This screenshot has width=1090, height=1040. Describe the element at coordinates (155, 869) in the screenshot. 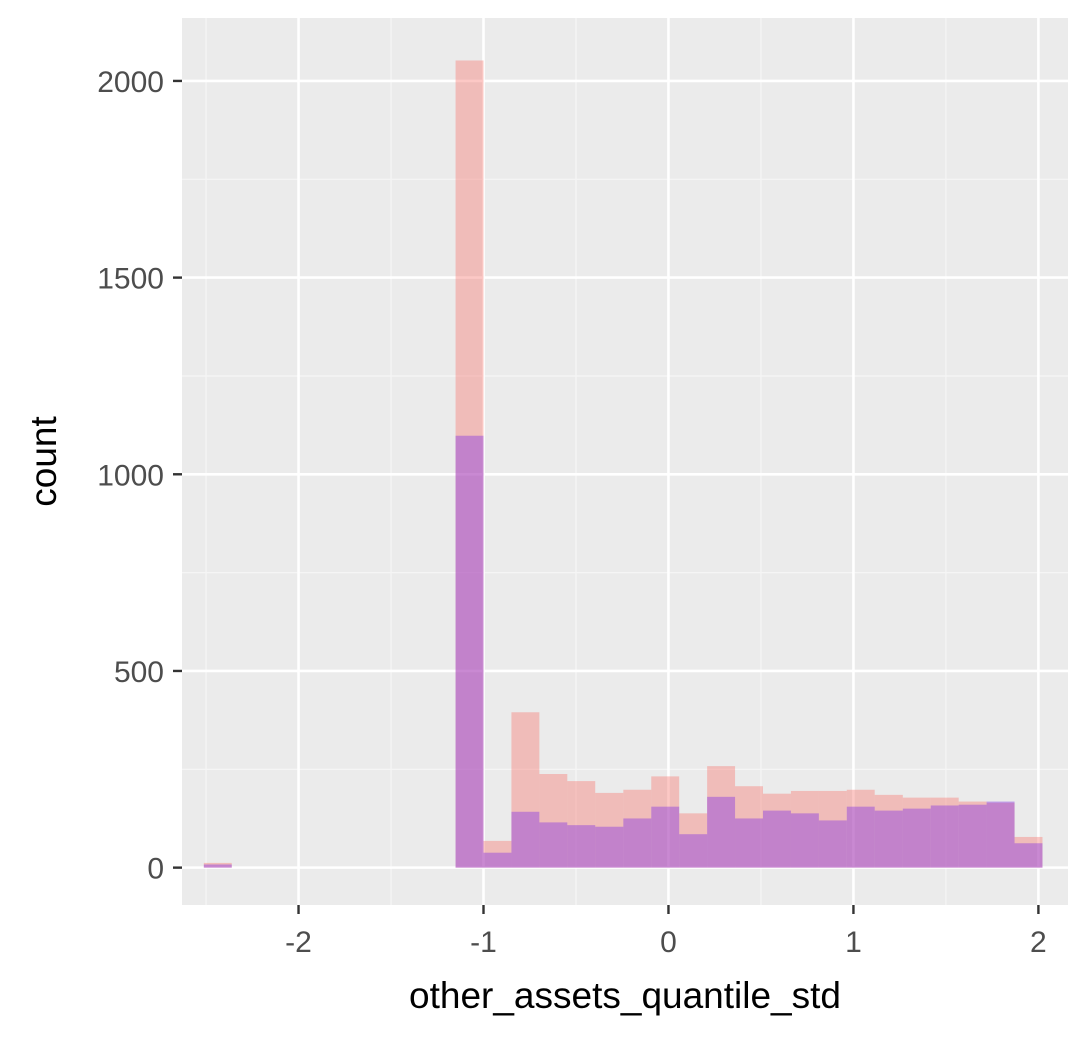

I see `y-axis-tick-label: 0` at that location.